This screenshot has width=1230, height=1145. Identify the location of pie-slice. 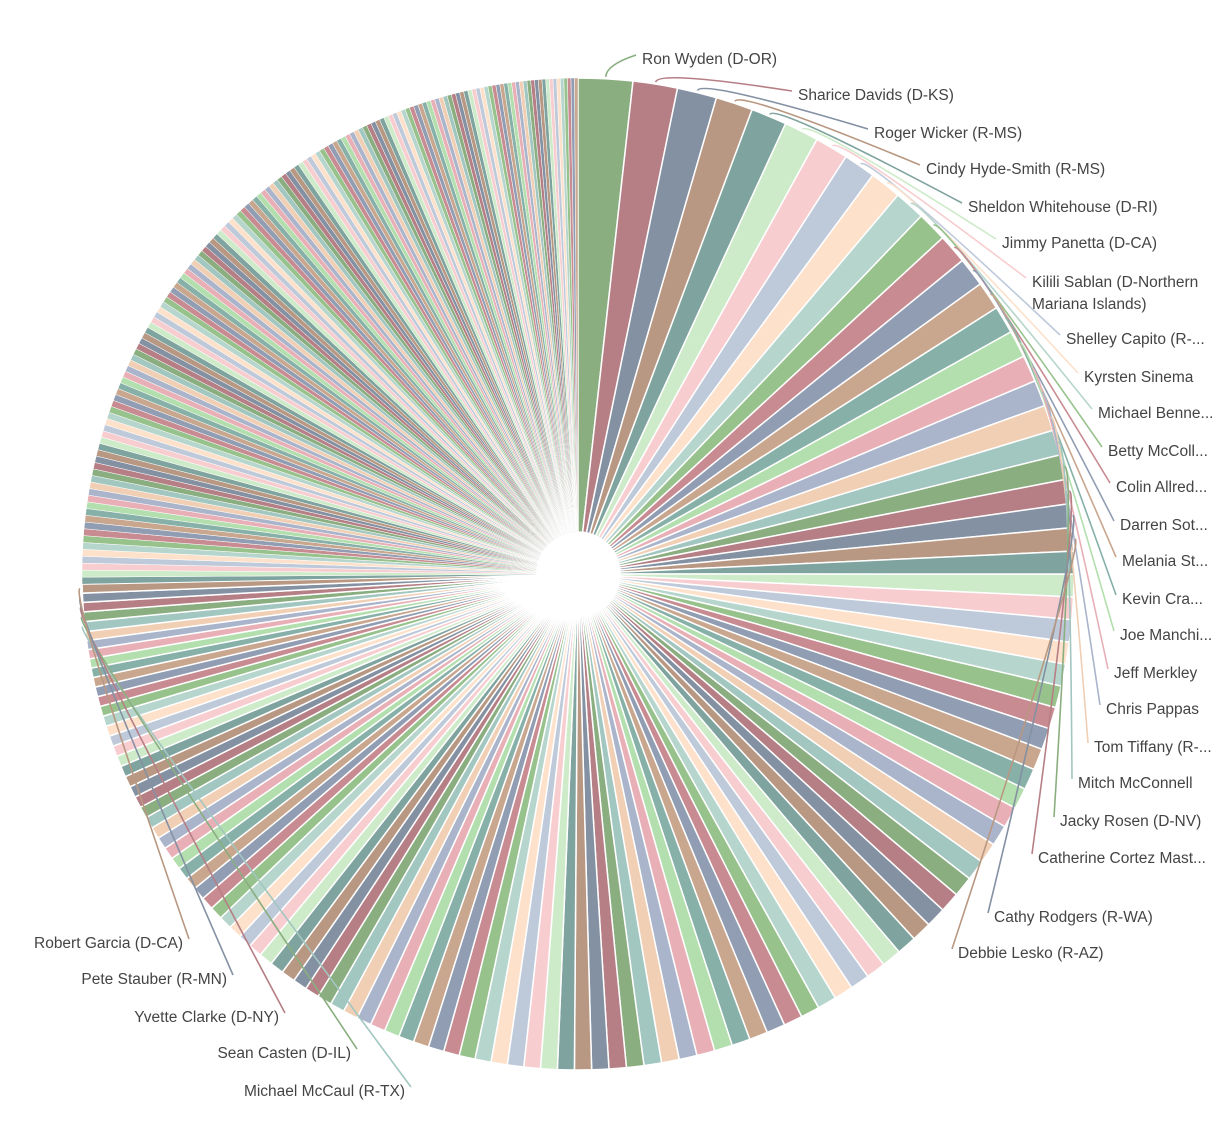
(576, 305).